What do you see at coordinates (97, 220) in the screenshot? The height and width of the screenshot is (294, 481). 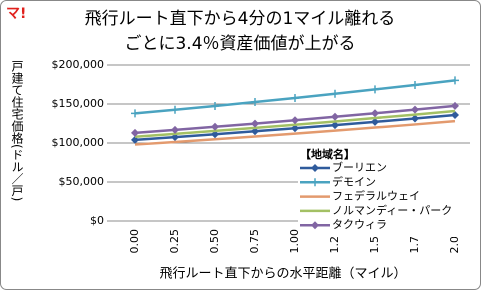 I see `y-tick-label: $0` at bounding box center [97, 220].